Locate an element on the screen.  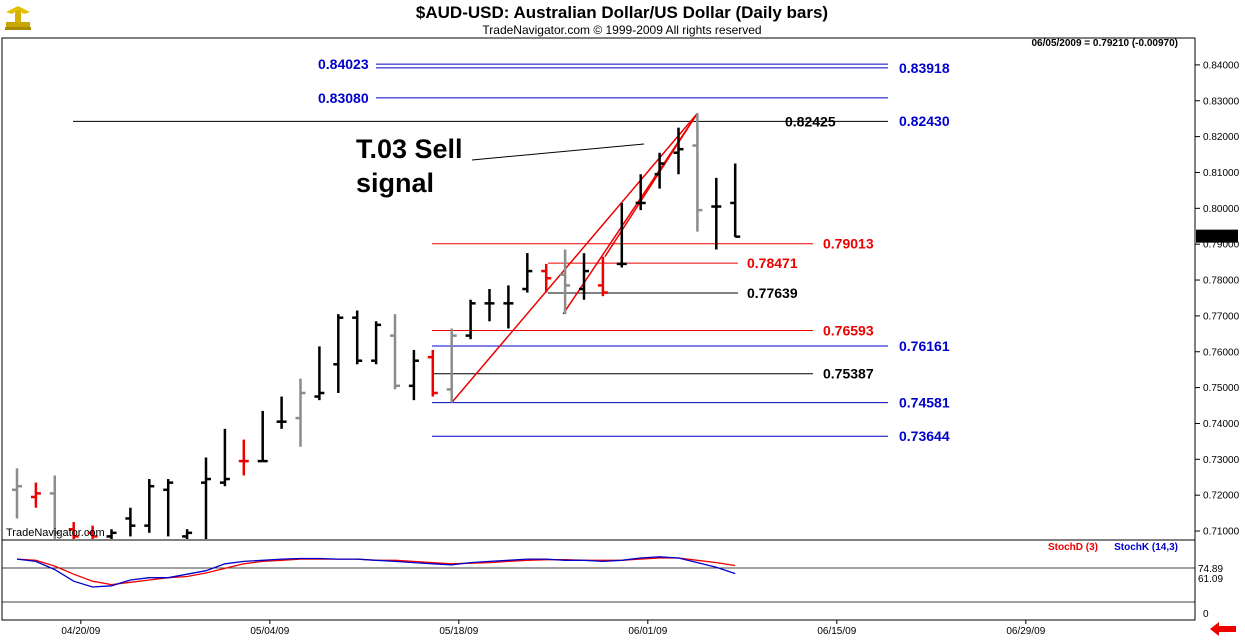
price-tick-label: 0.75000 is located at coordinates (1221, 388).